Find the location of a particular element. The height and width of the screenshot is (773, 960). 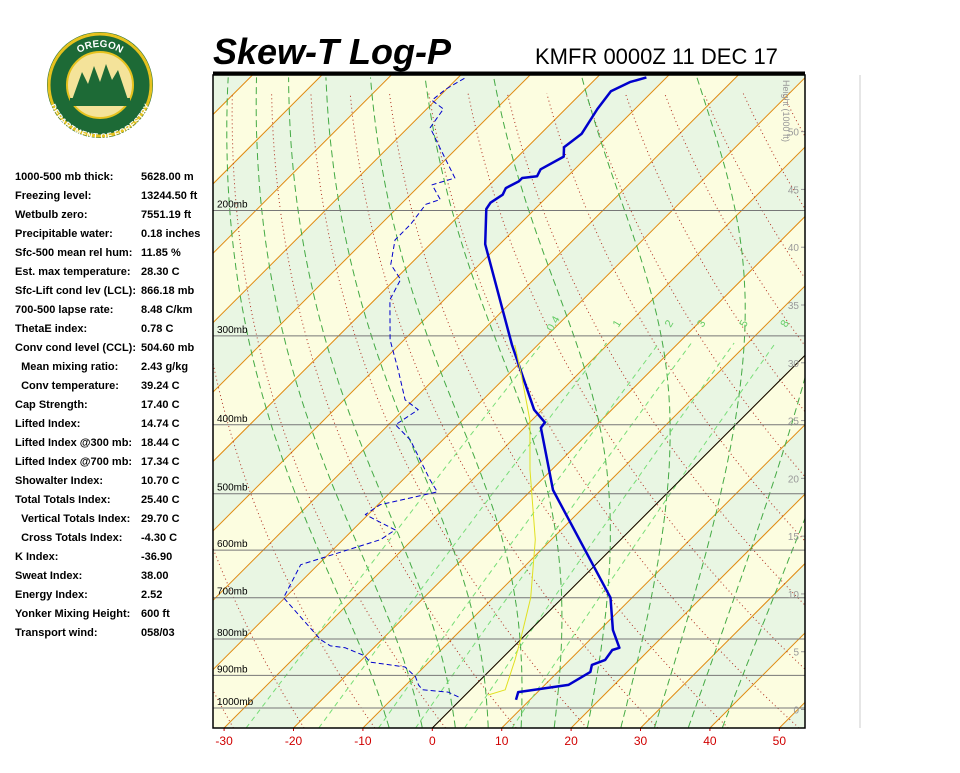

index-label: Vertical Totals Index: is located at coordinates (72, 519).